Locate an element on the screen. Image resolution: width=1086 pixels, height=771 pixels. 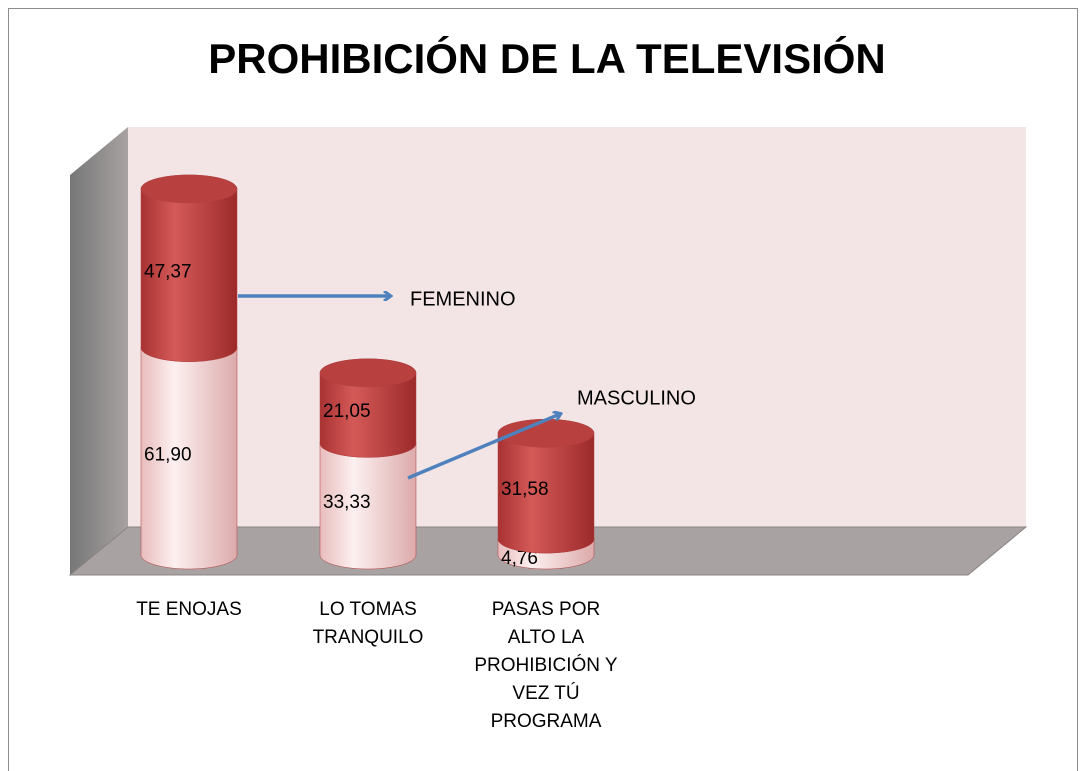
data-label: 47,37 is located at coordinates (168, 271).